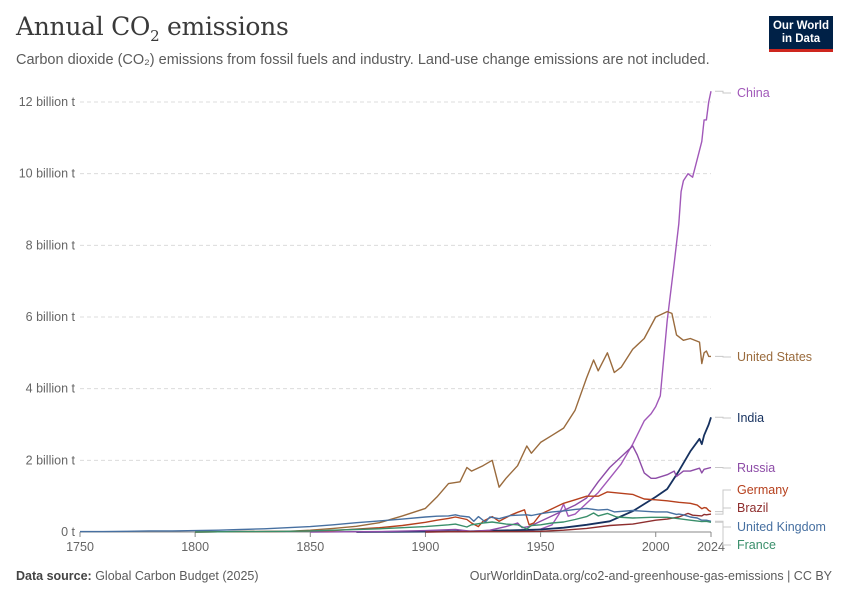 Image resolution: width=850 pixels, height=600 pixels. Describe the element at coordinates (763, 490) in the screenshot. I see `series-label: Germany` at that location.